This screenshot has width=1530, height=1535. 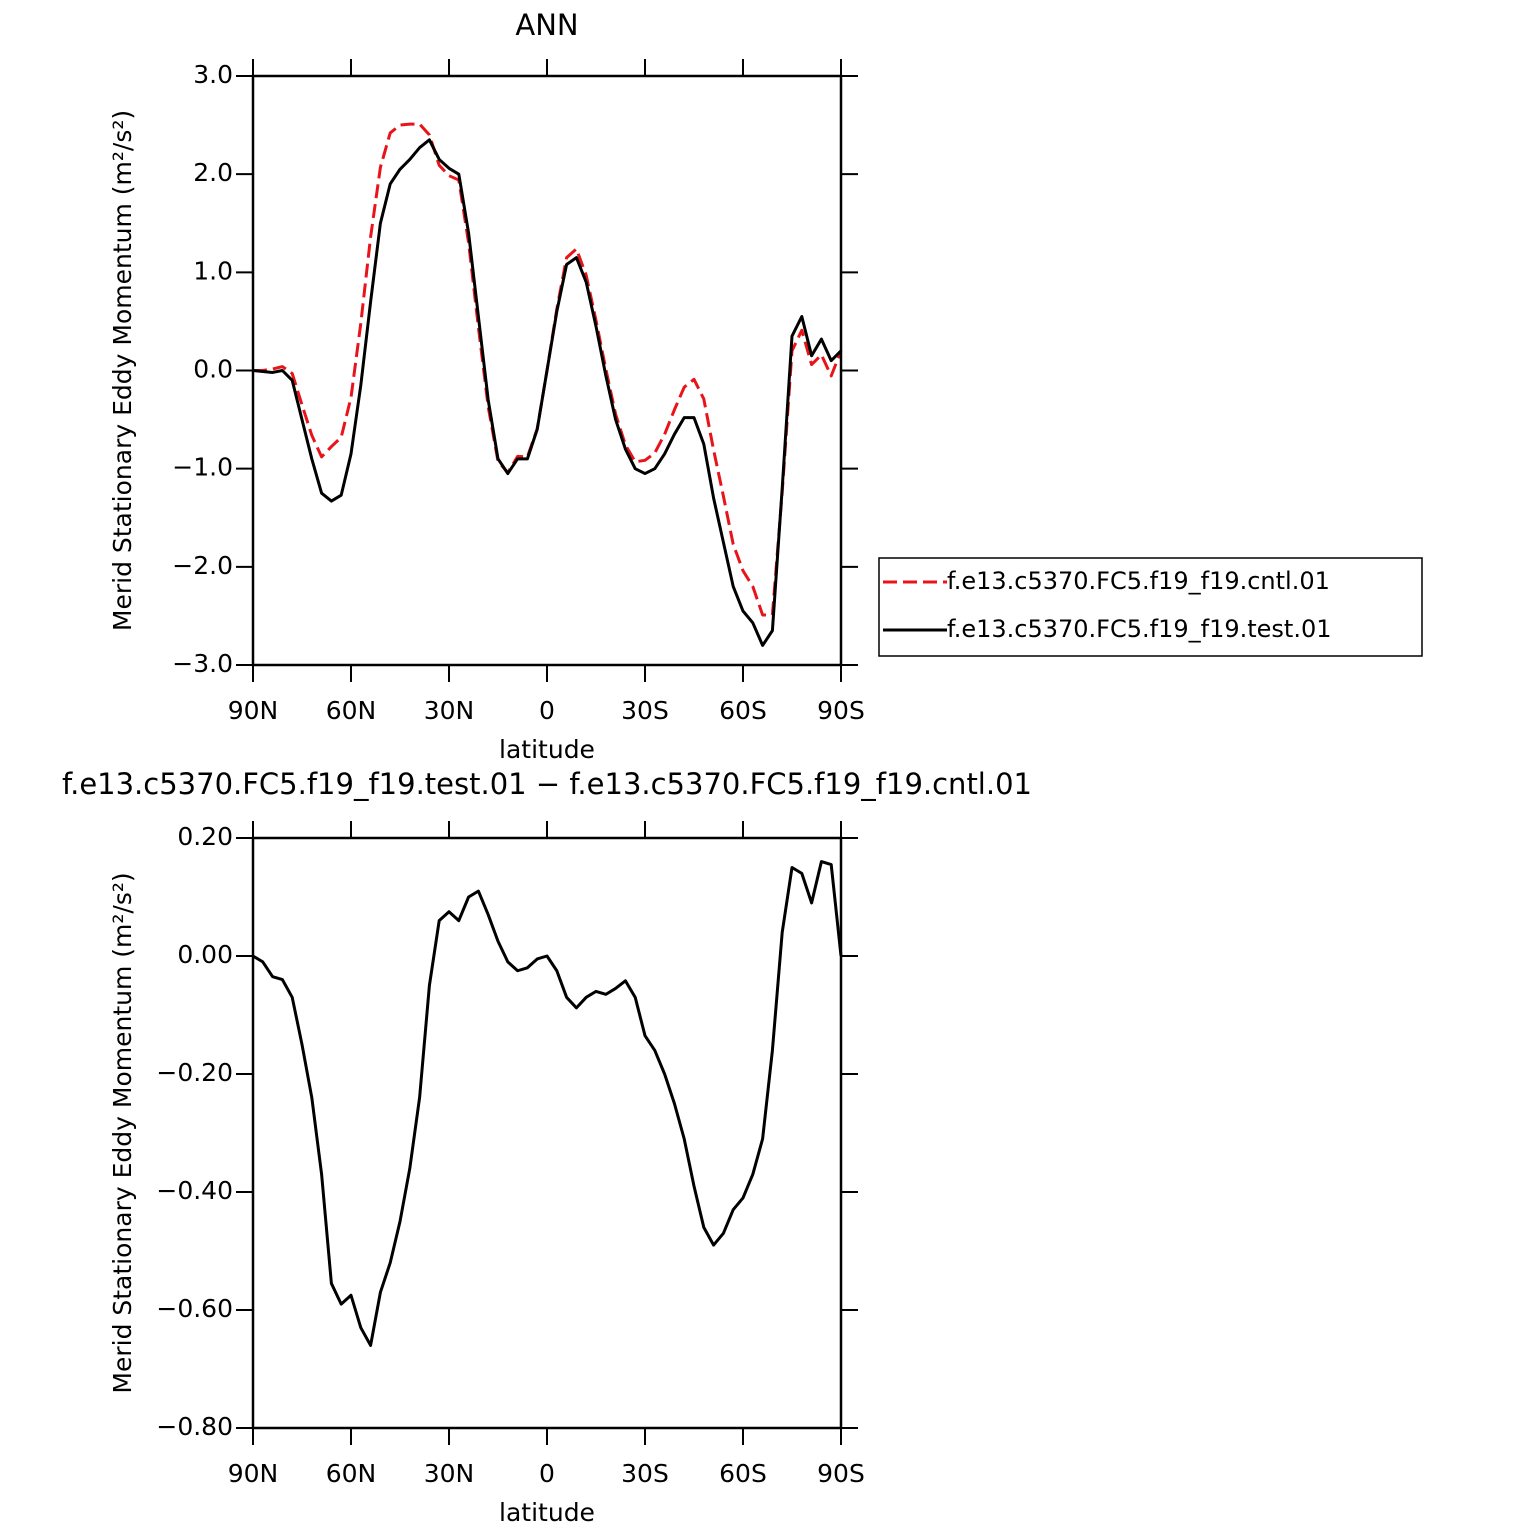 What do you see at coordinates (202, 467) in the screenshot?
I see `y-tick-label: −1.0` at bounding box center [202, 467].